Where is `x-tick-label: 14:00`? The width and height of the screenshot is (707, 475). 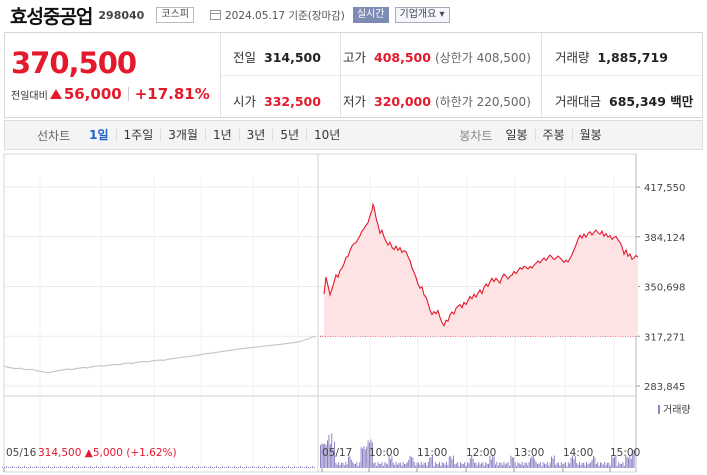 x-tick-label: 14:00 is located at coordinates (578, 453).